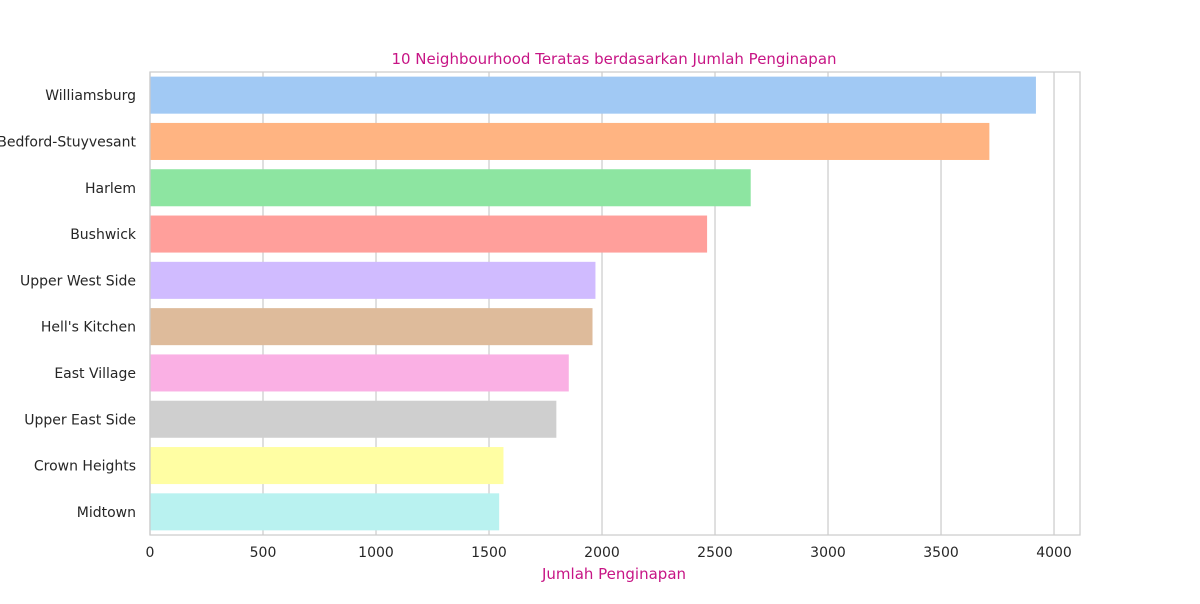  Describe the element at coordinates (150, 553) in the screenshot. I see `x-tick-label: 0` at that location.